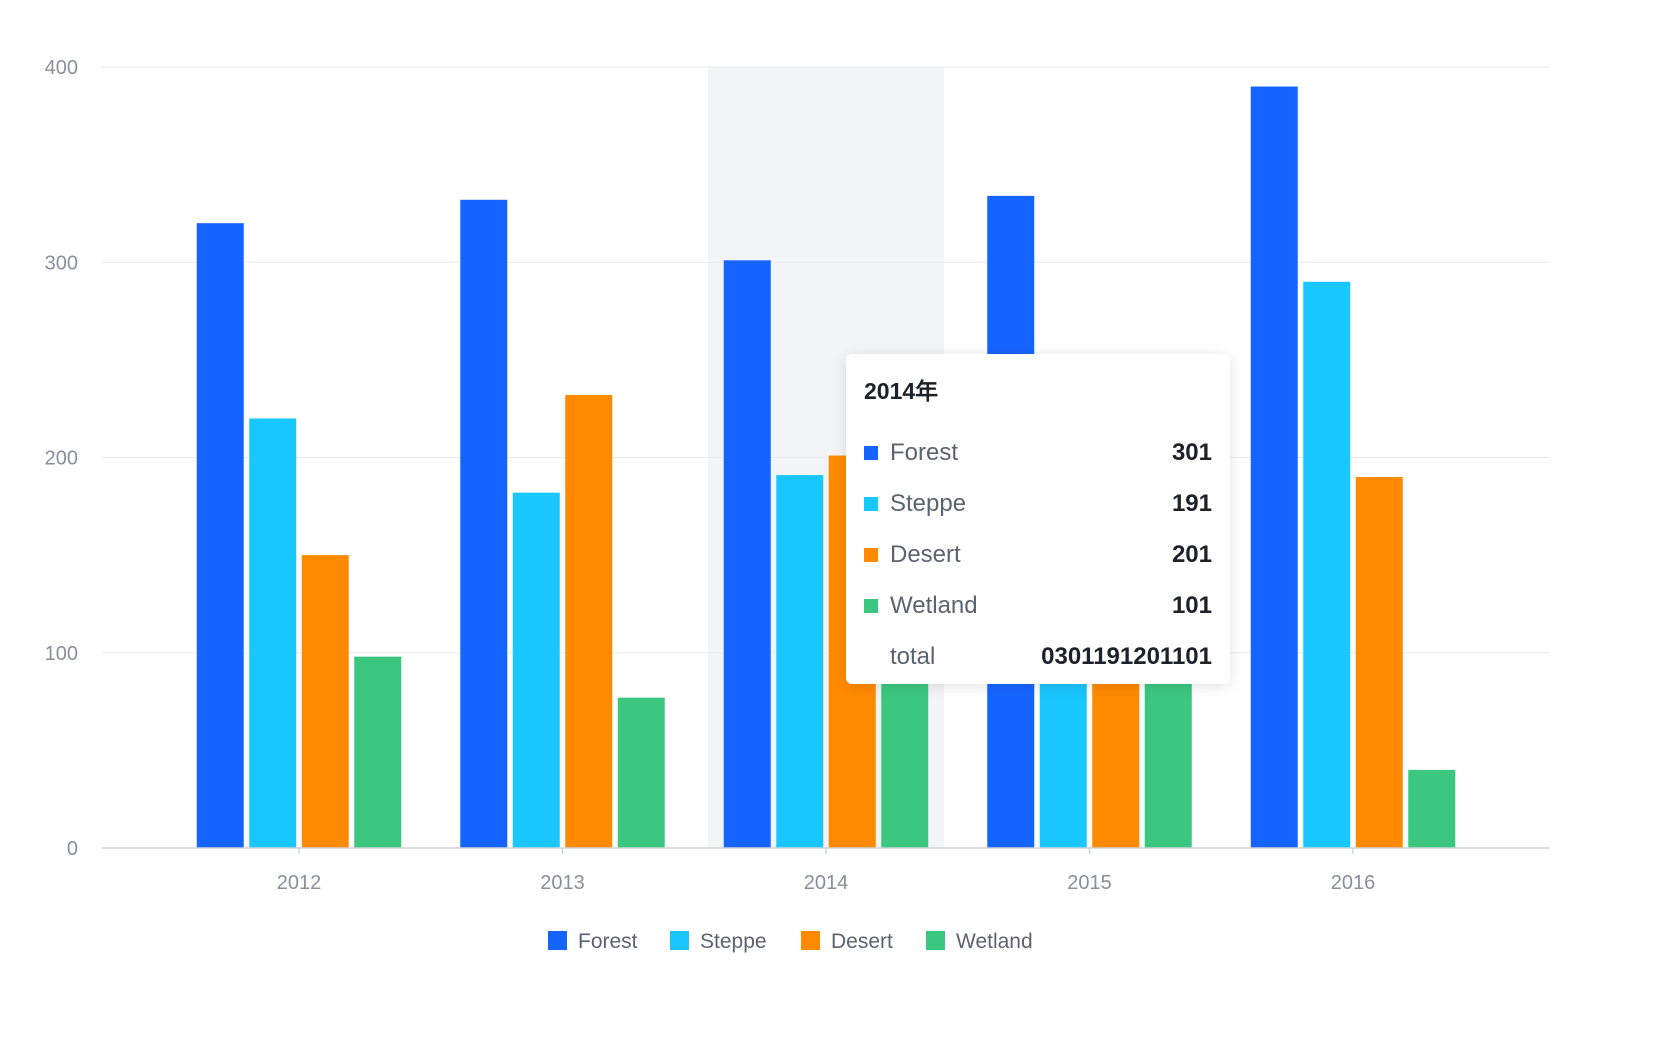 This screenshot has width=1670, height=1048. What do you see at coordinates (61, 654) in the screenshot?
I see `y-tick-label: 100` at bounding box center [61, 654].